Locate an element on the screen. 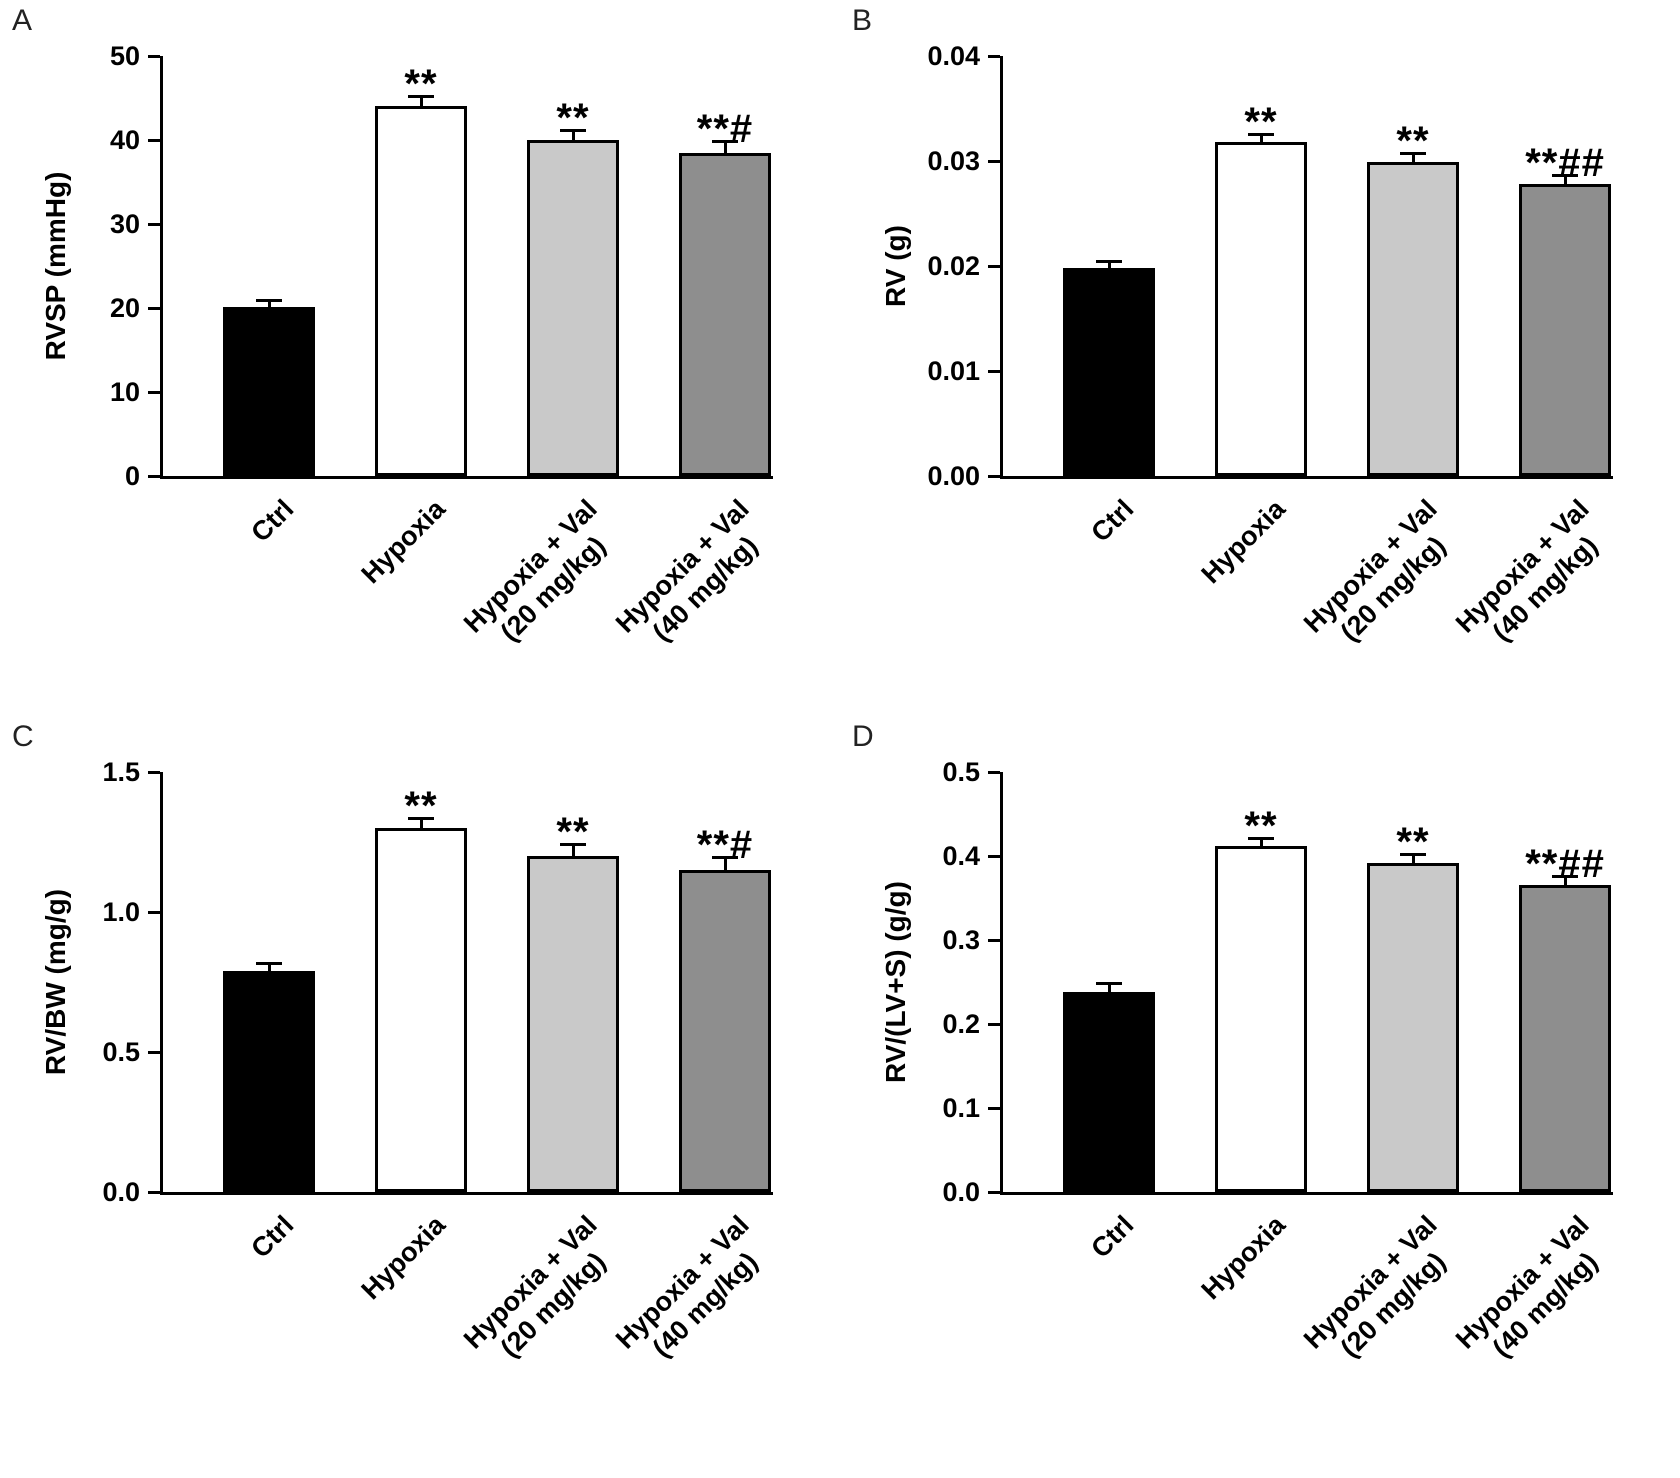 This screenshot has height=1478, width=1680. significance-marker: **# is located at coordinates (725, 844).